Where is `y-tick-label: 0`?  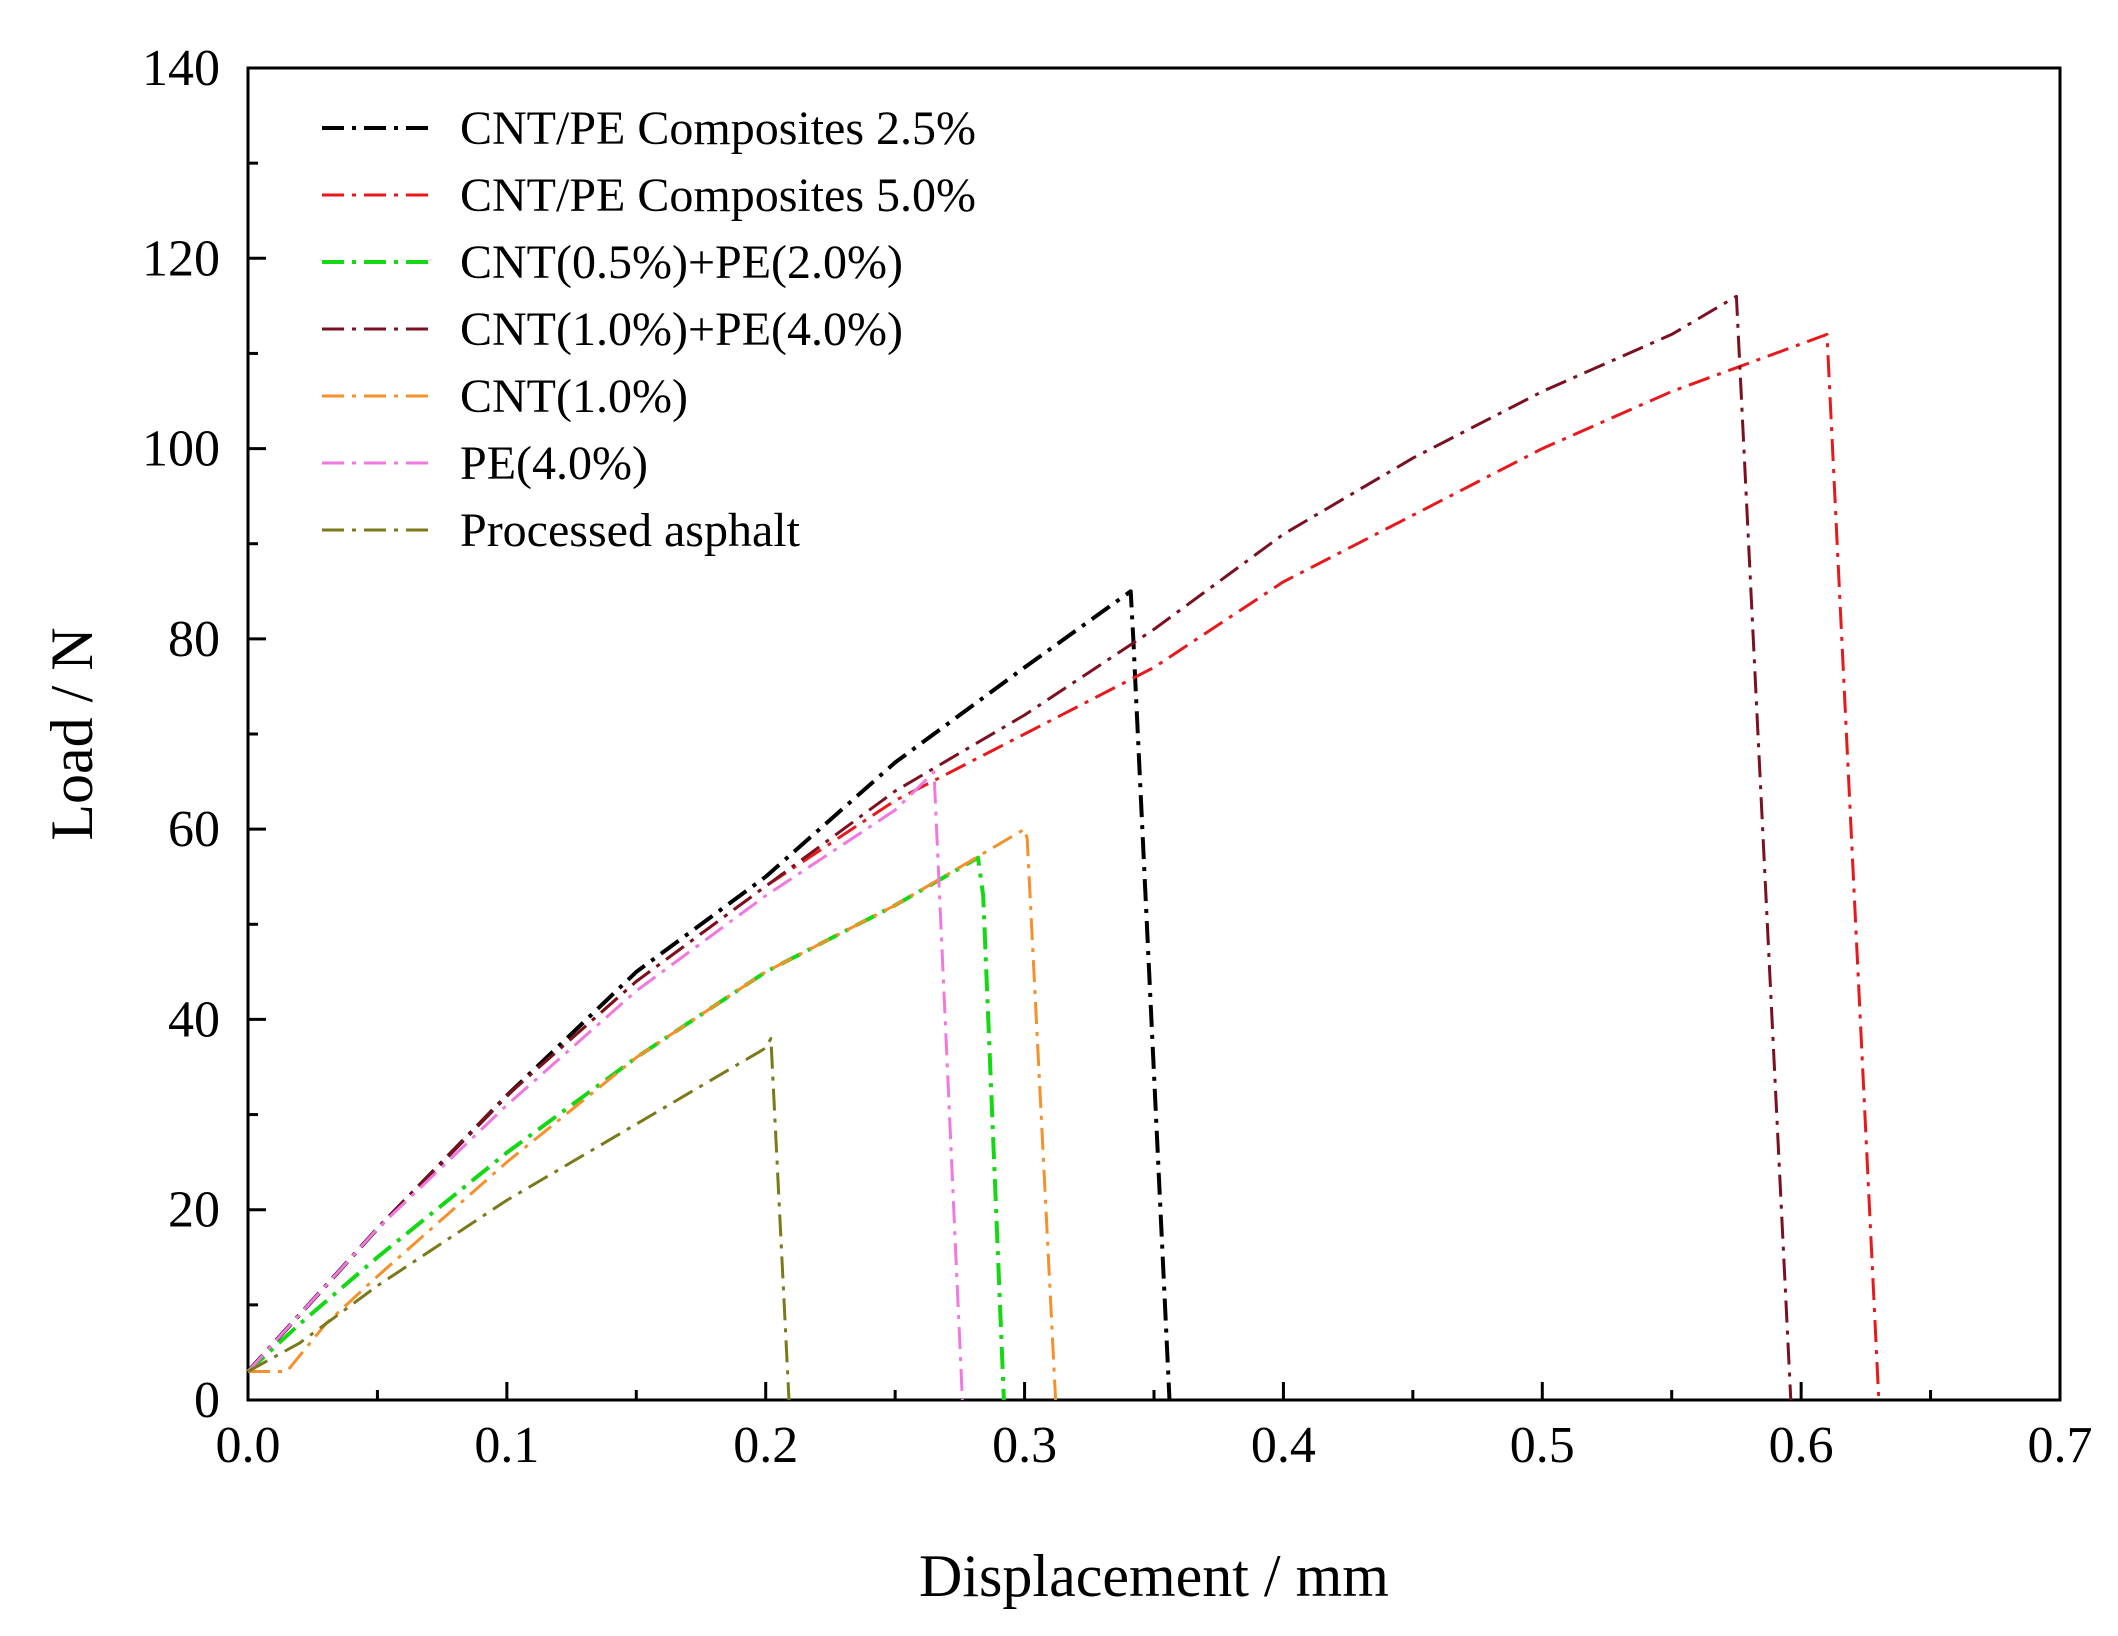 y-tick-label: 0 is located at coordinates (207, 1400).